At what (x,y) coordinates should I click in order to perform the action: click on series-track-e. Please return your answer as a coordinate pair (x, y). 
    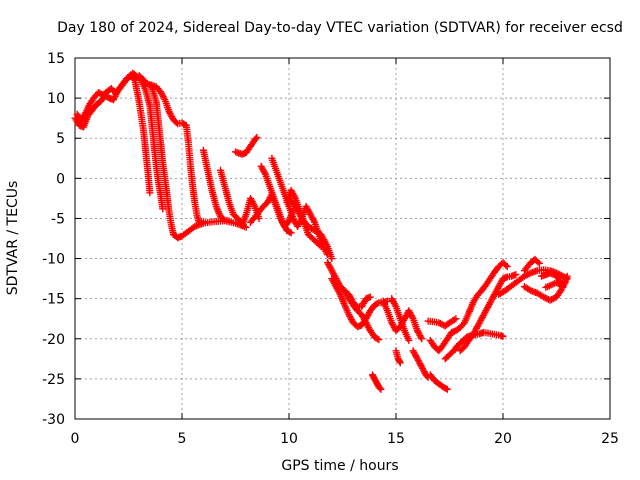
    Looking at the image, I should click on (216, 185).